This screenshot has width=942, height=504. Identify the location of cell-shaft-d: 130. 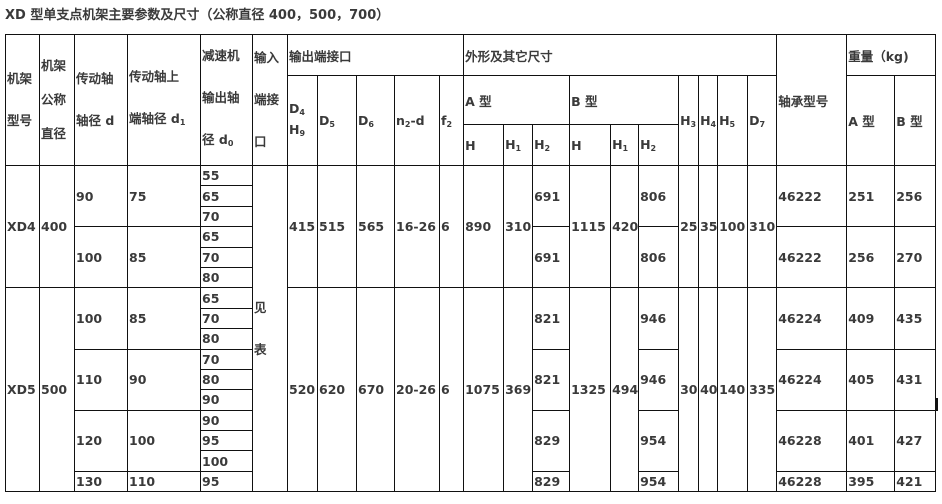
(101, 481).